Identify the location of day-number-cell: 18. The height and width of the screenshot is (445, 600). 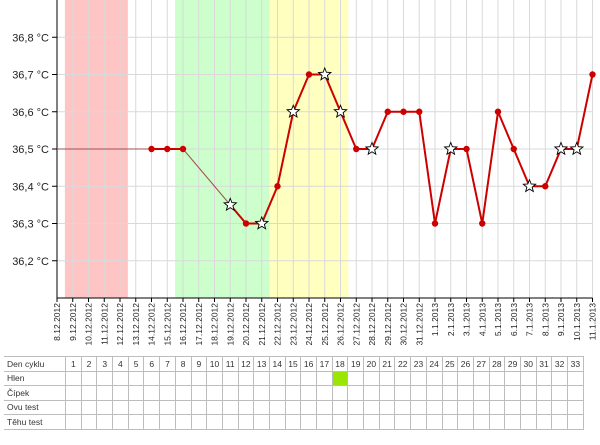
(340, 364).